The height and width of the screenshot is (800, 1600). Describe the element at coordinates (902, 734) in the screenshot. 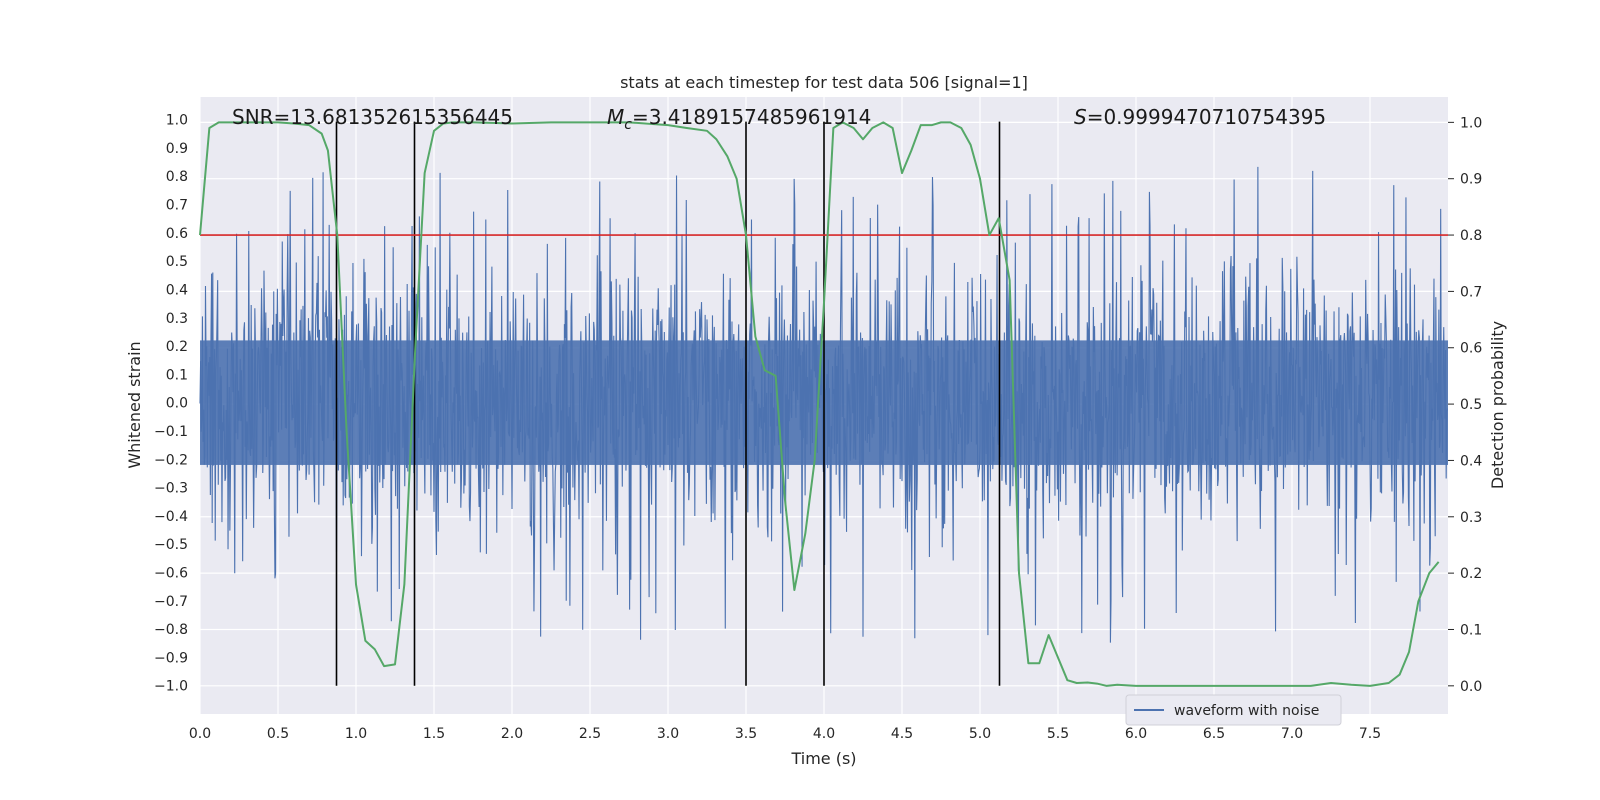

I see `x-tick-label: 4.5` at that location.